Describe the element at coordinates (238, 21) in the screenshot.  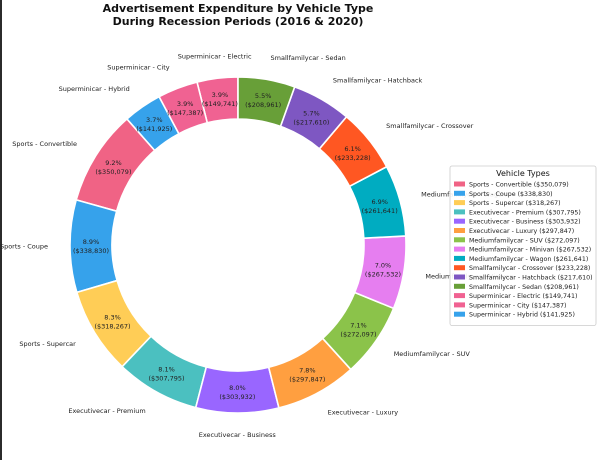
I see `chart-title-line: During Recession Periods (2016 & 2020)` at that location.